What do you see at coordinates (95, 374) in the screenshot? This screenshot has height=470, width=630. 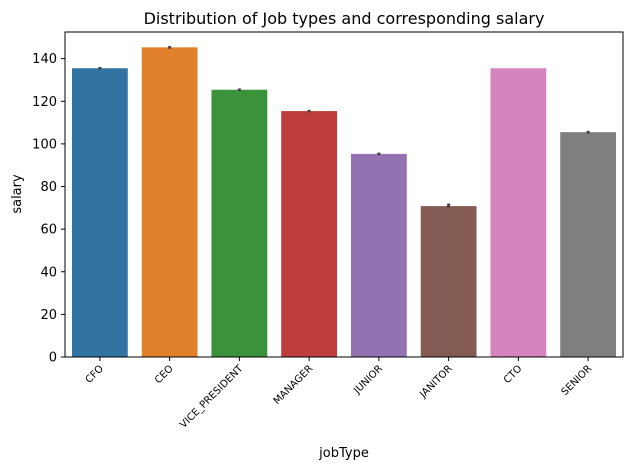 I see `x-tick-label: CFO` at bounding box center [95, 374].